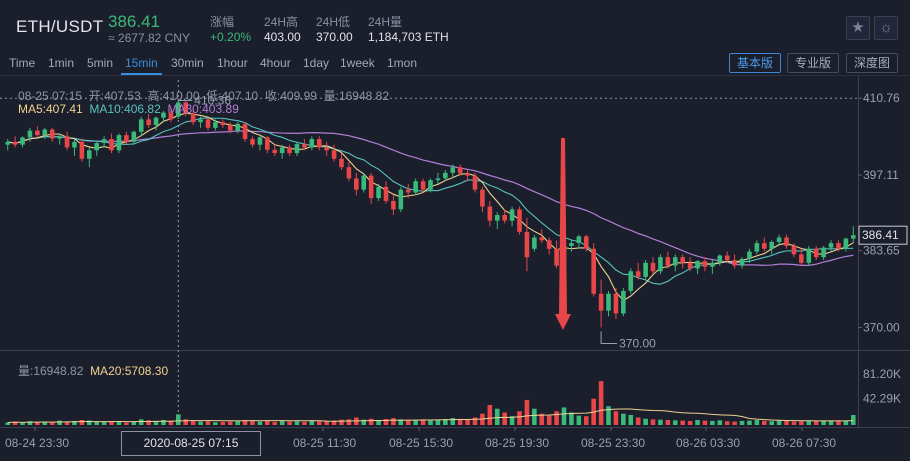 This screenshot has width=910, height=461. What do you see at coordinates (357, 63) in the screenshot?
I see `tab-1week: 1week` at bounding box center [357, 63].